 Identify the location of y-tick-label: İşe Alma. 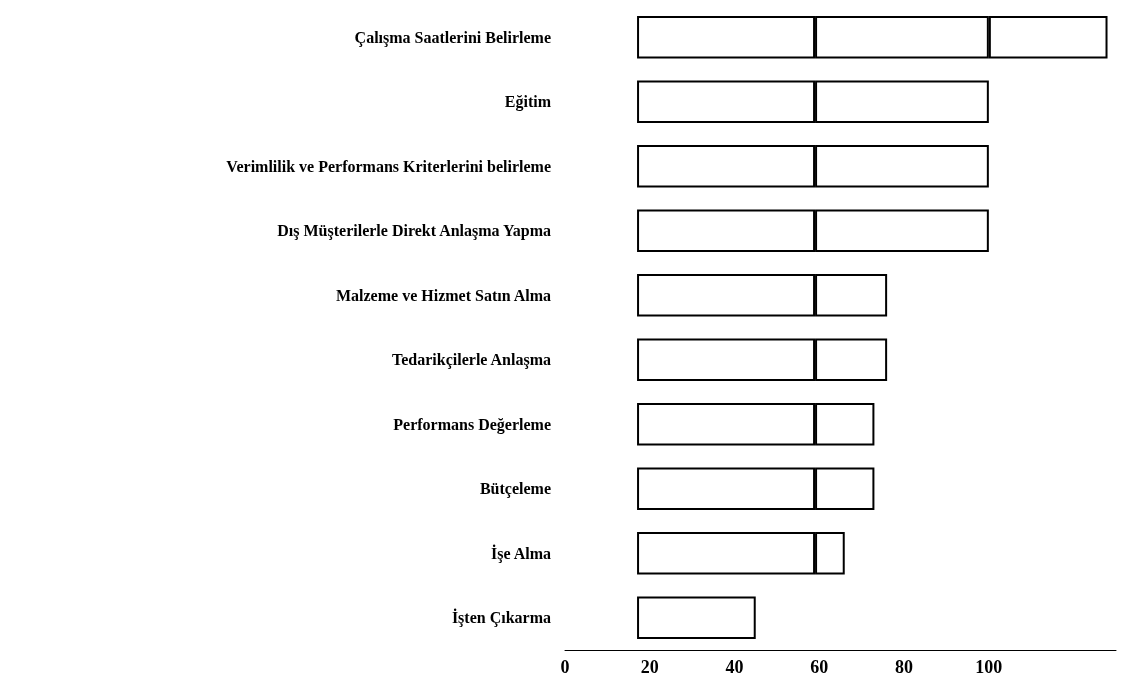
(521, 553).